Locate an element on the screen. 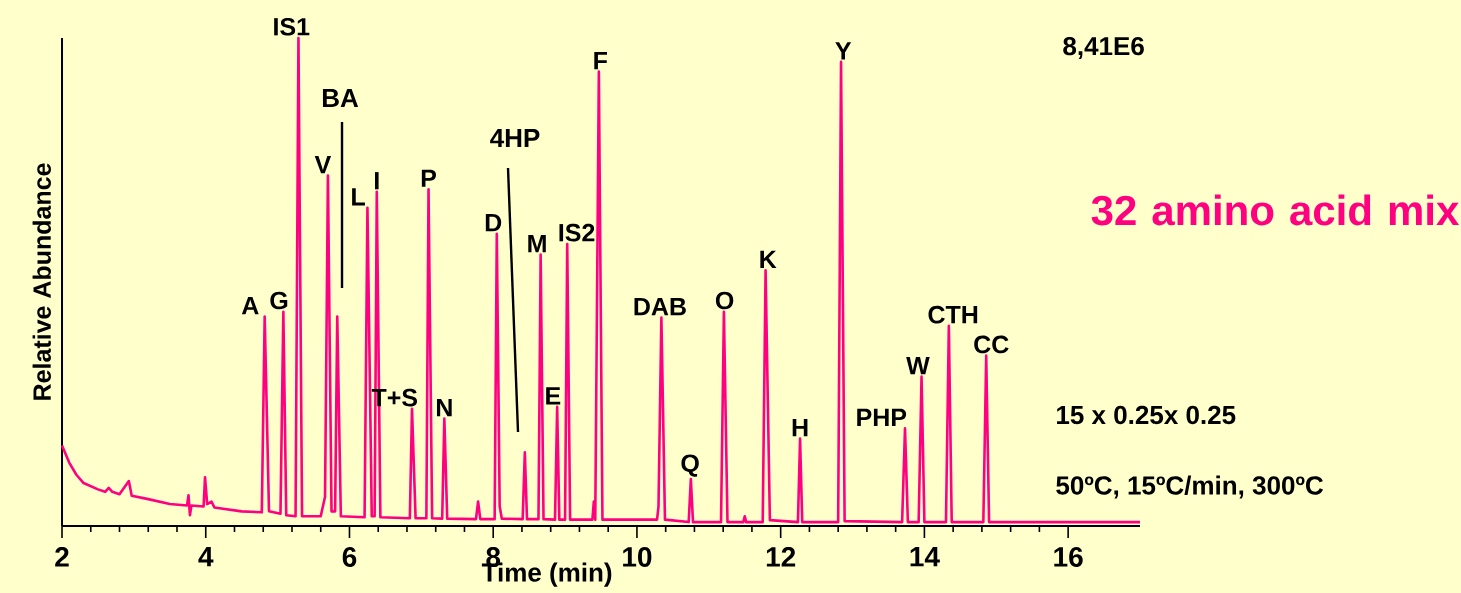  annotation: Q is located at coordinates (690, 465).